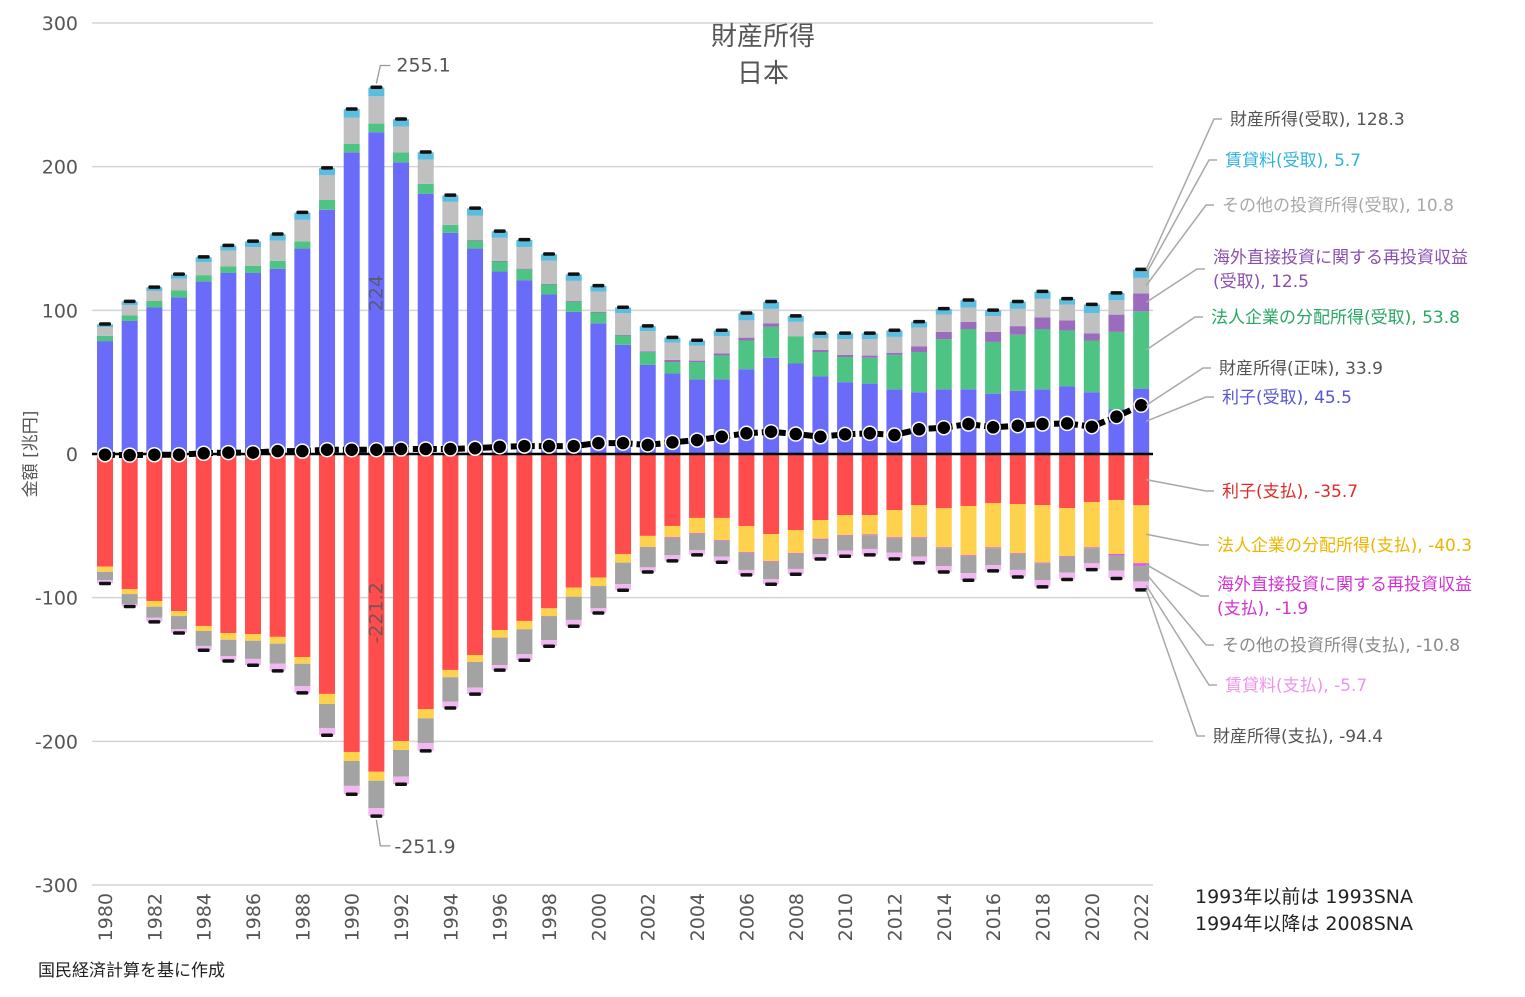 This screenshot has height=997, width=1525. I want to click on x-tick-label: 1998, so click(550, 917).